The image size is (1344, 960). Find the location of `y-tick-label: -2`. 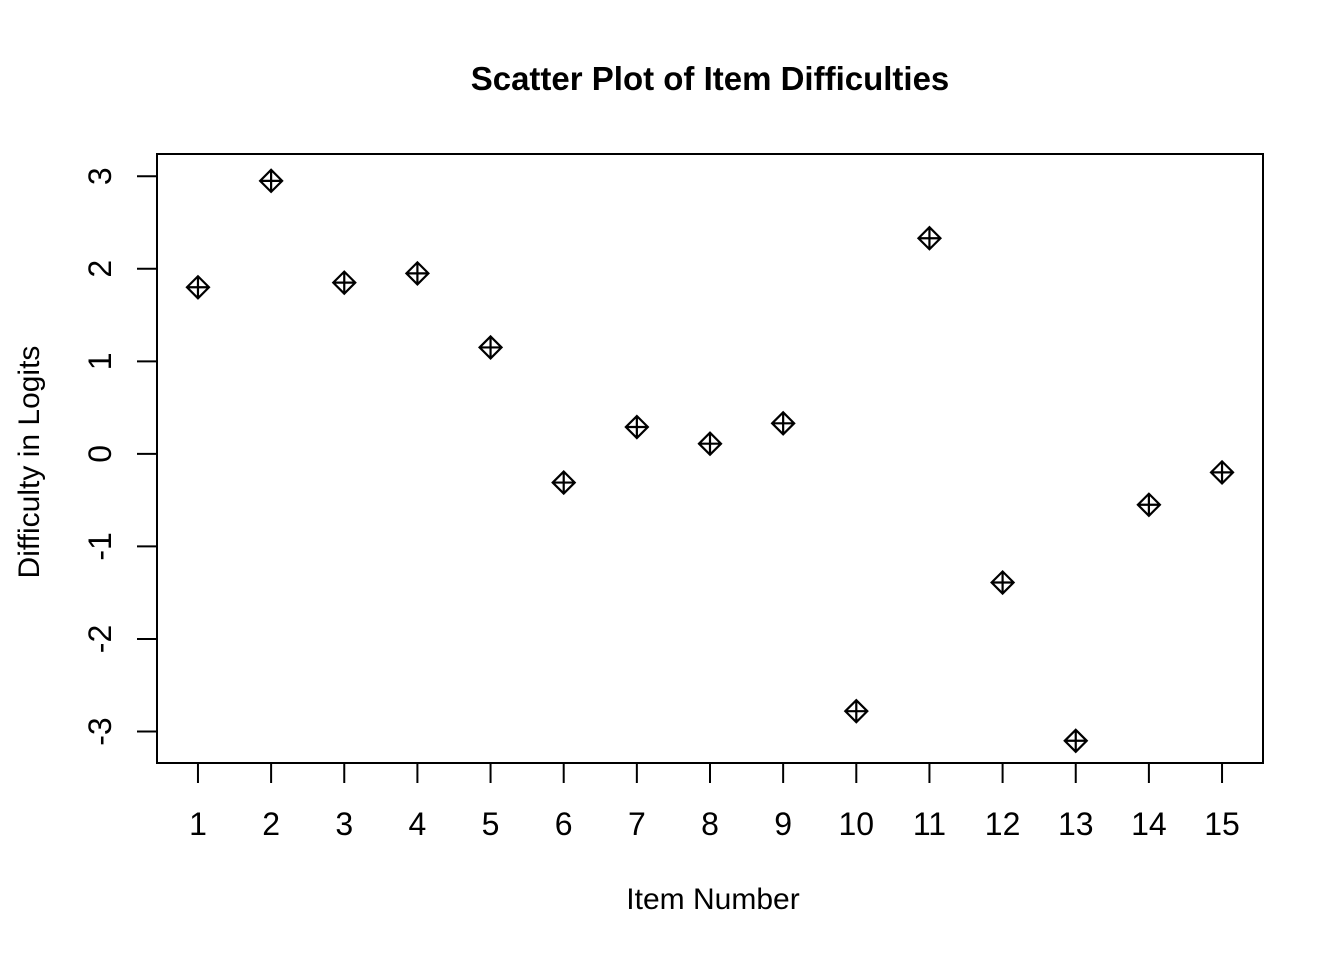

y-tick-label: -2 is located at coordinates (100, 639).